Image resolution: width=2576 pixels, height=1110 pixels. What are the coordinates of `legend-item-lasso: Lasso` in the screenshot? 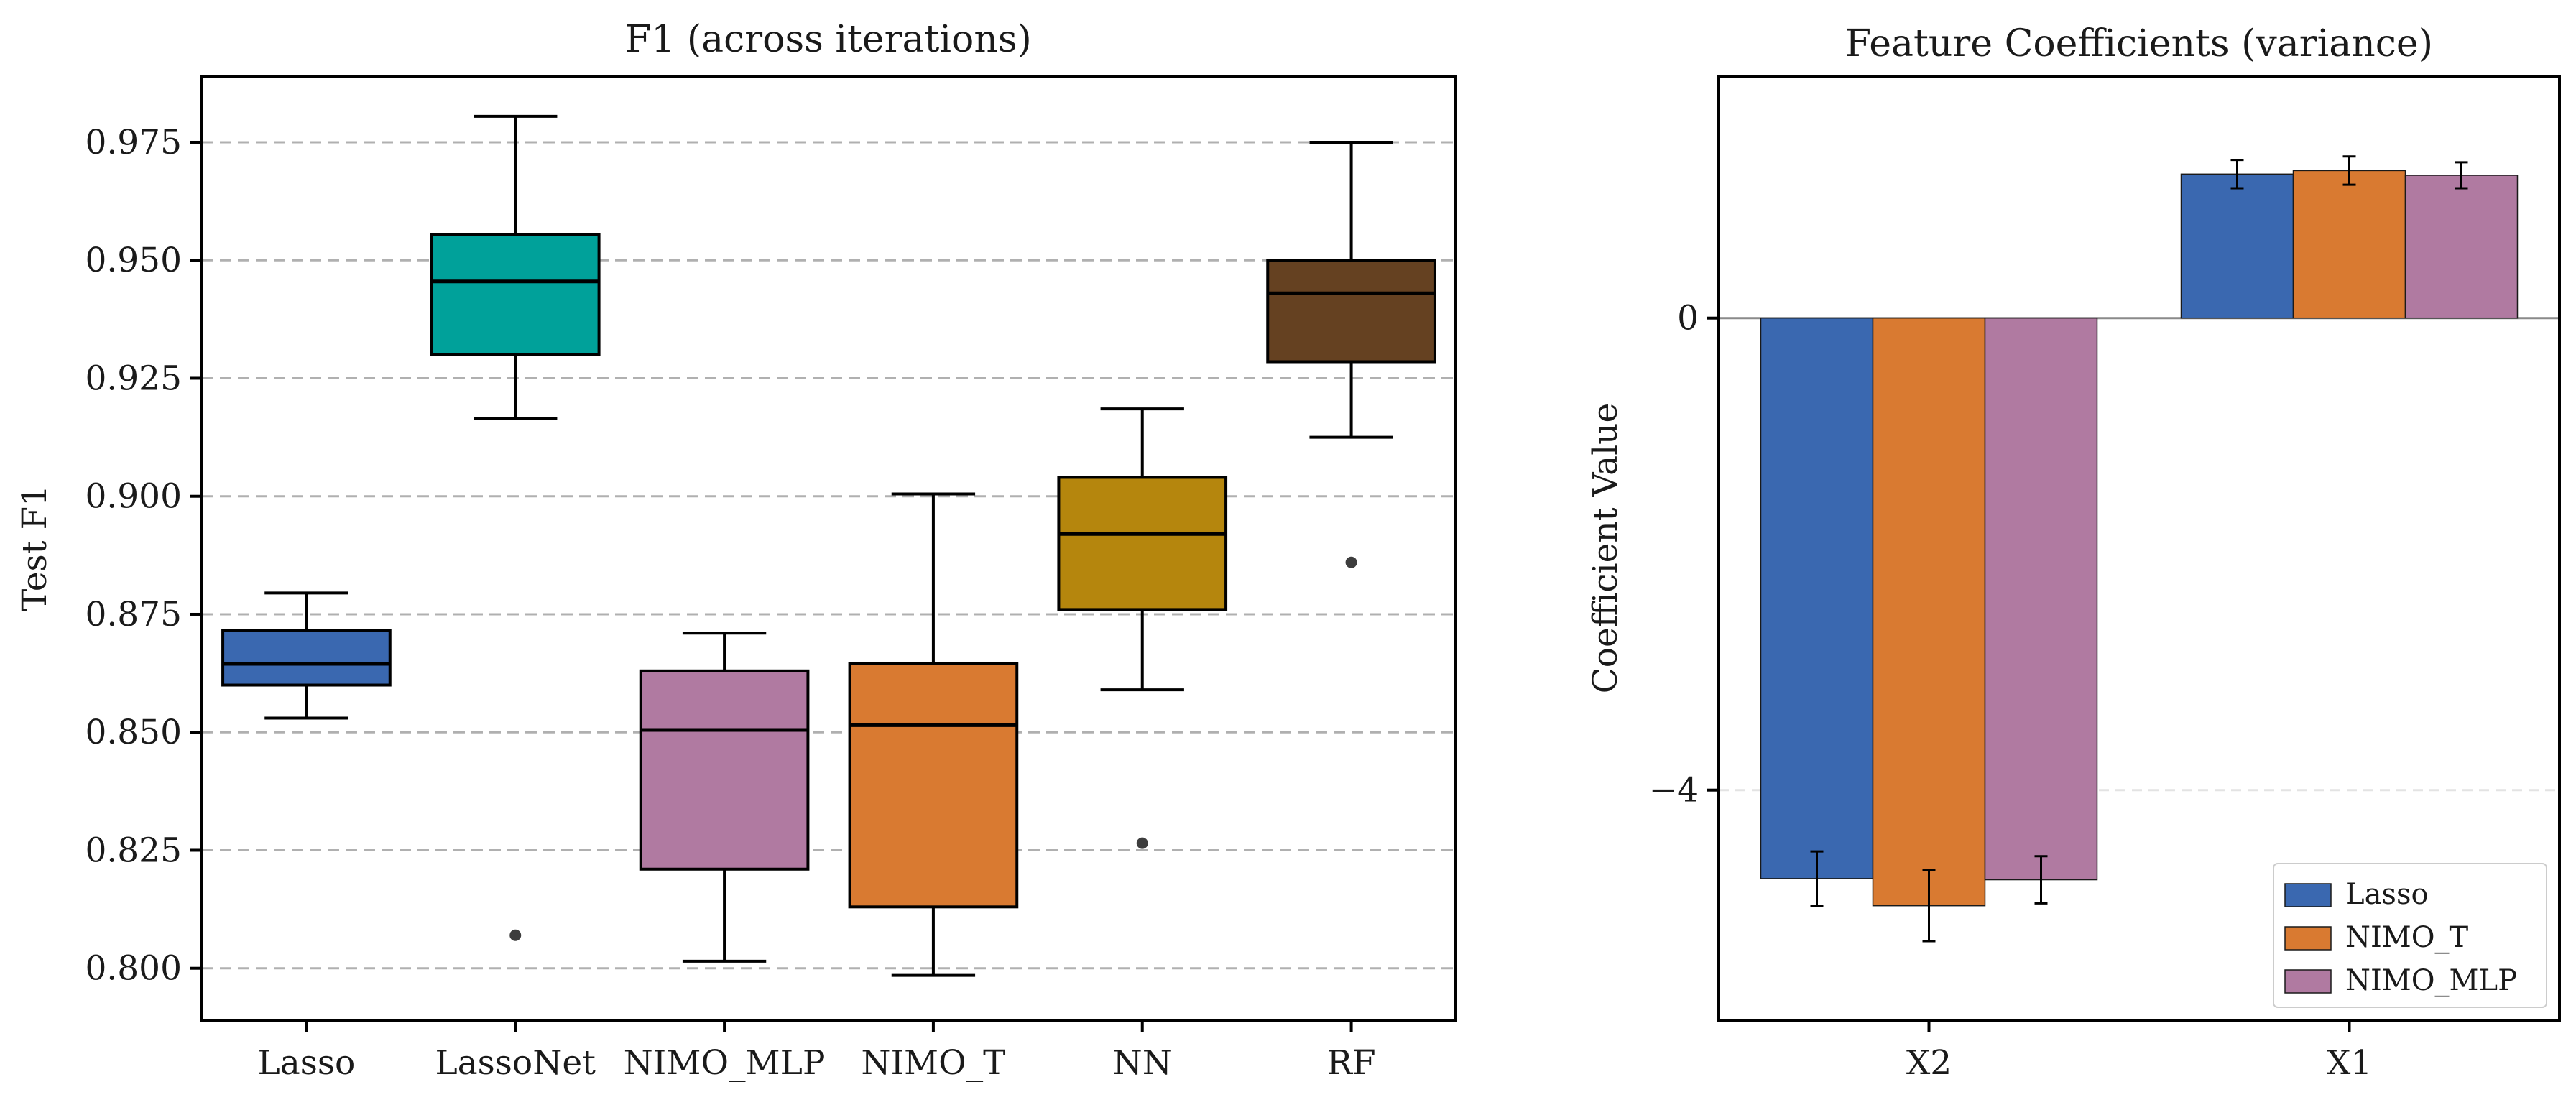 It's located at (2356, 894).